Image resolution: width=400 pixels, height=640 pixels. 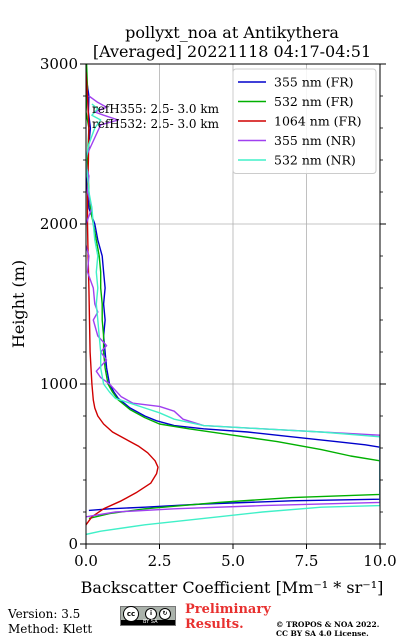 I want to click on preliminary-results-label: Preliminary Results., so click(x=228, y=617).